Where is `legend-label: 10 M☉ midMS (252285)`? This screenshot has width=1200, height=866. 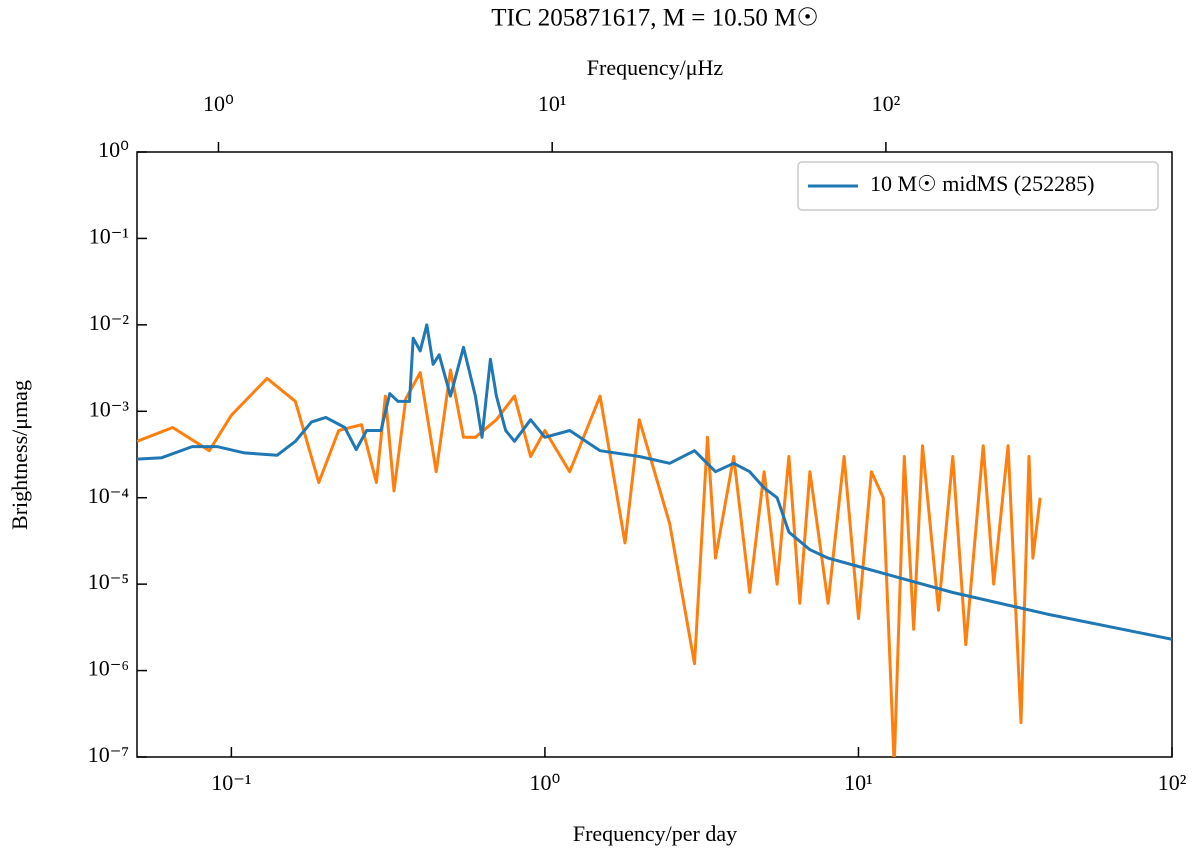 legend-label: 10 M☉ midMS (252285) is located at coordinates (982, 183).